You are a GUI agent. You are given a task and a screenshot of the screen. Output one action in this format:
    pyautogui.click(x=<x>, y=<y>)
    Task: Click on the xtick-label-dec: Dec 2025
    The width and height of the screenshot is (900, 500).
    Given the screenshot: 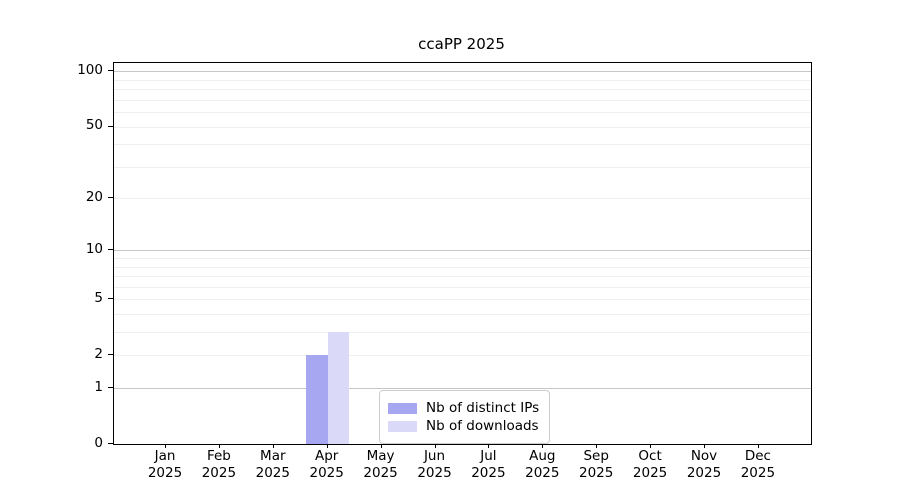 What is the action you would take?
    pyautogui.click(x=758, y=465)
    